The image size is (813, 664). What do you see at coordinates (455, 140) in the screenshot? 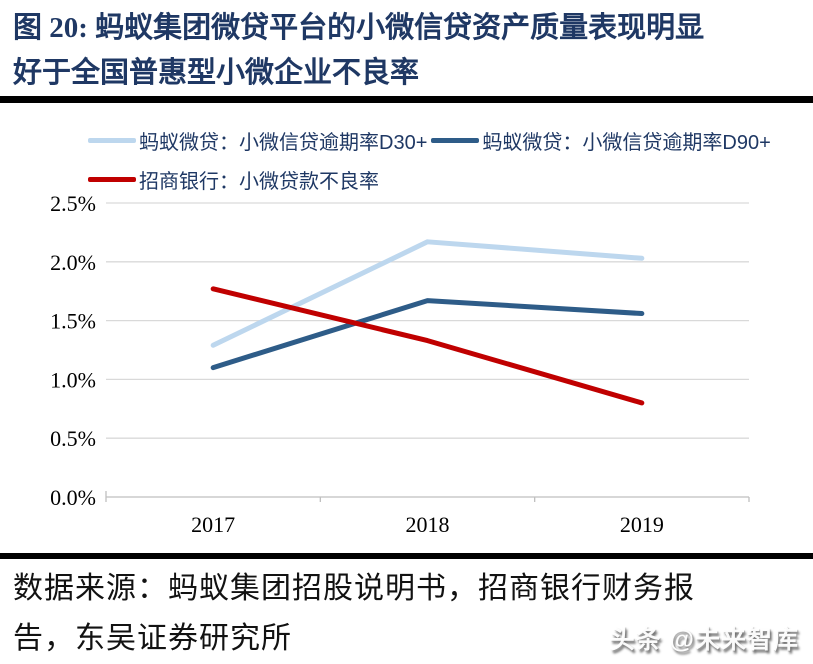
I see `legend-line-swatch-d90` at bounding box center [455, 140].